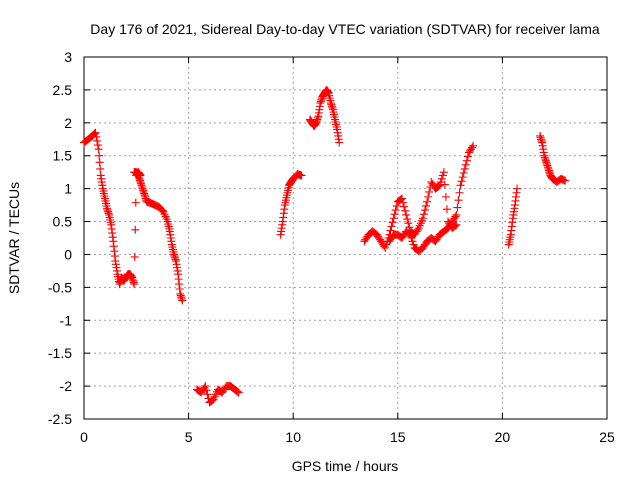  Describe the element at coordinates (133, 216) in the screenshot. I see `series-sdtvar` at that location.